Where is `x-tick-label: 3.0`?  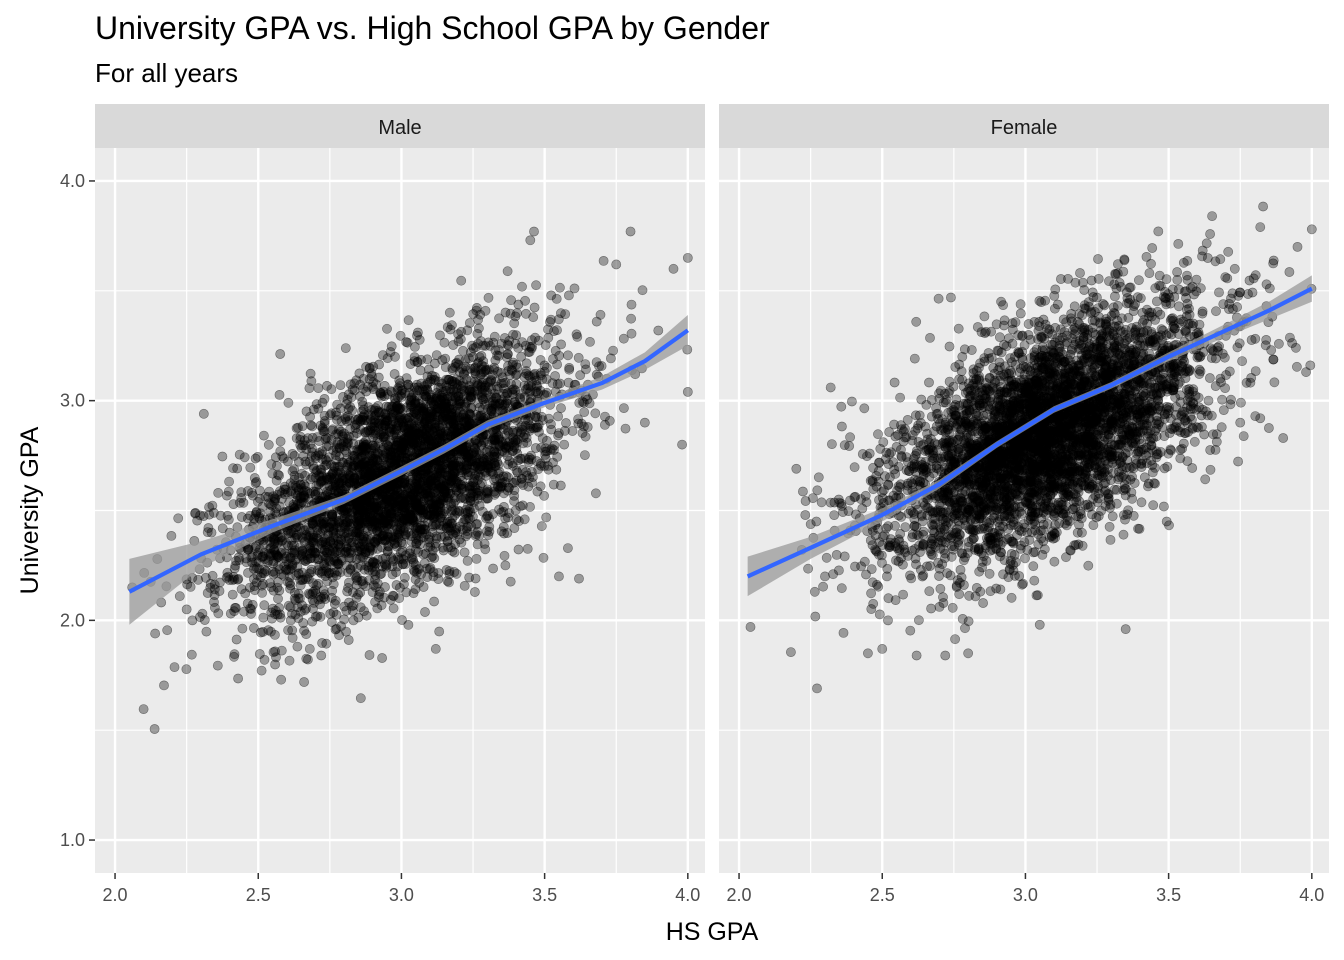 x-tick-label: 3.0 is located at coordinates (401, 895).